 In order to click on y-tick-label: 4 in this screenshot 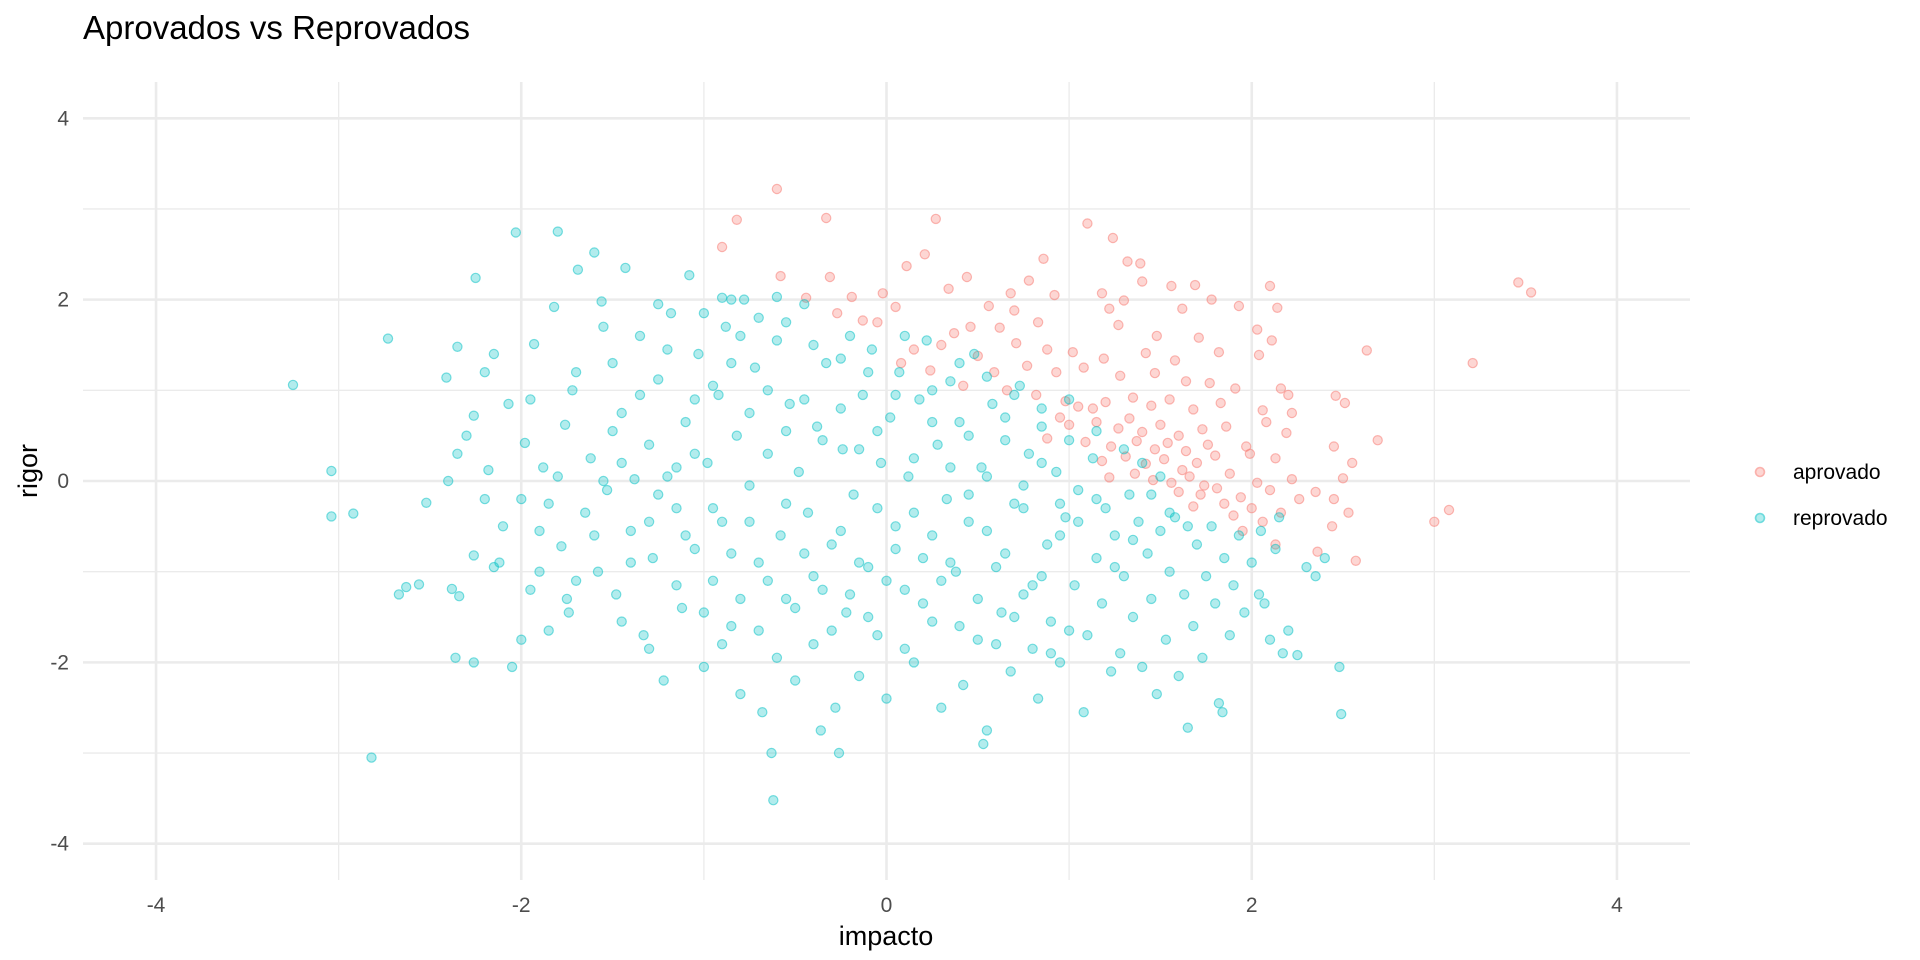, I will do `click(63, 118)`.